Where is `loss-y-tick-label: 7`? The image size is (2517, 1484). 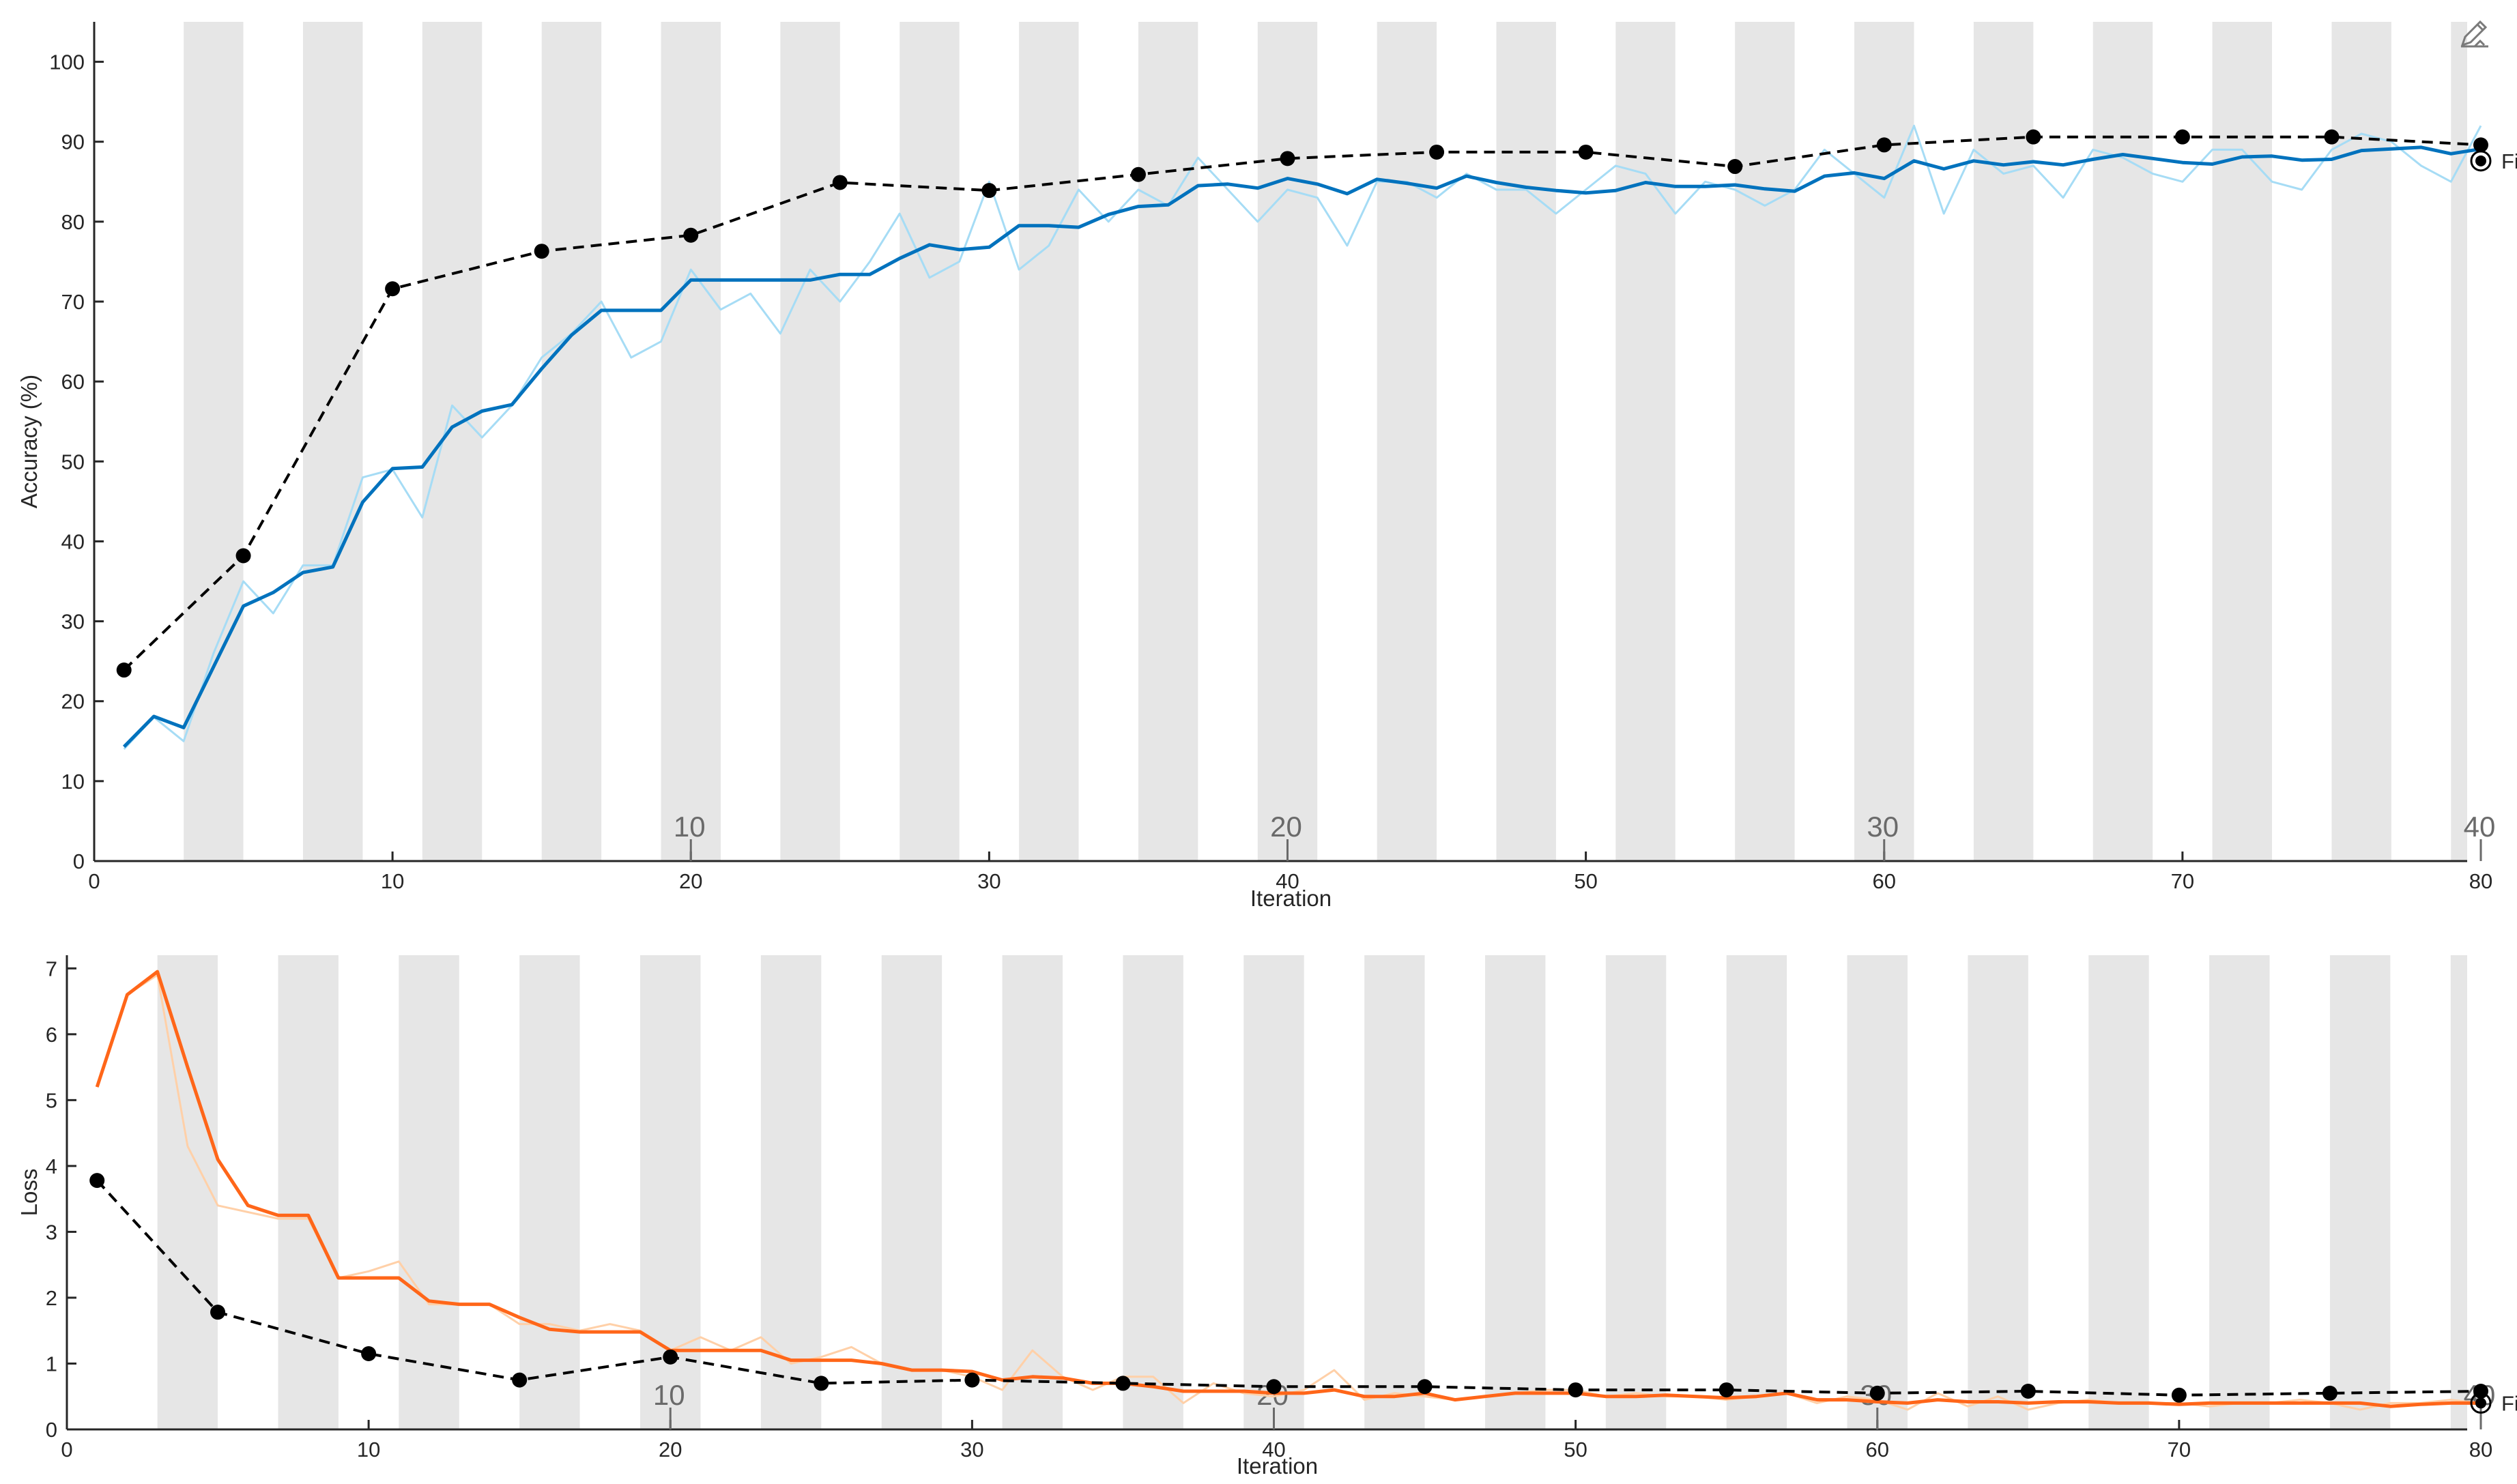 loss-y-tick-label: 7 is located at coordinates (51, 968).